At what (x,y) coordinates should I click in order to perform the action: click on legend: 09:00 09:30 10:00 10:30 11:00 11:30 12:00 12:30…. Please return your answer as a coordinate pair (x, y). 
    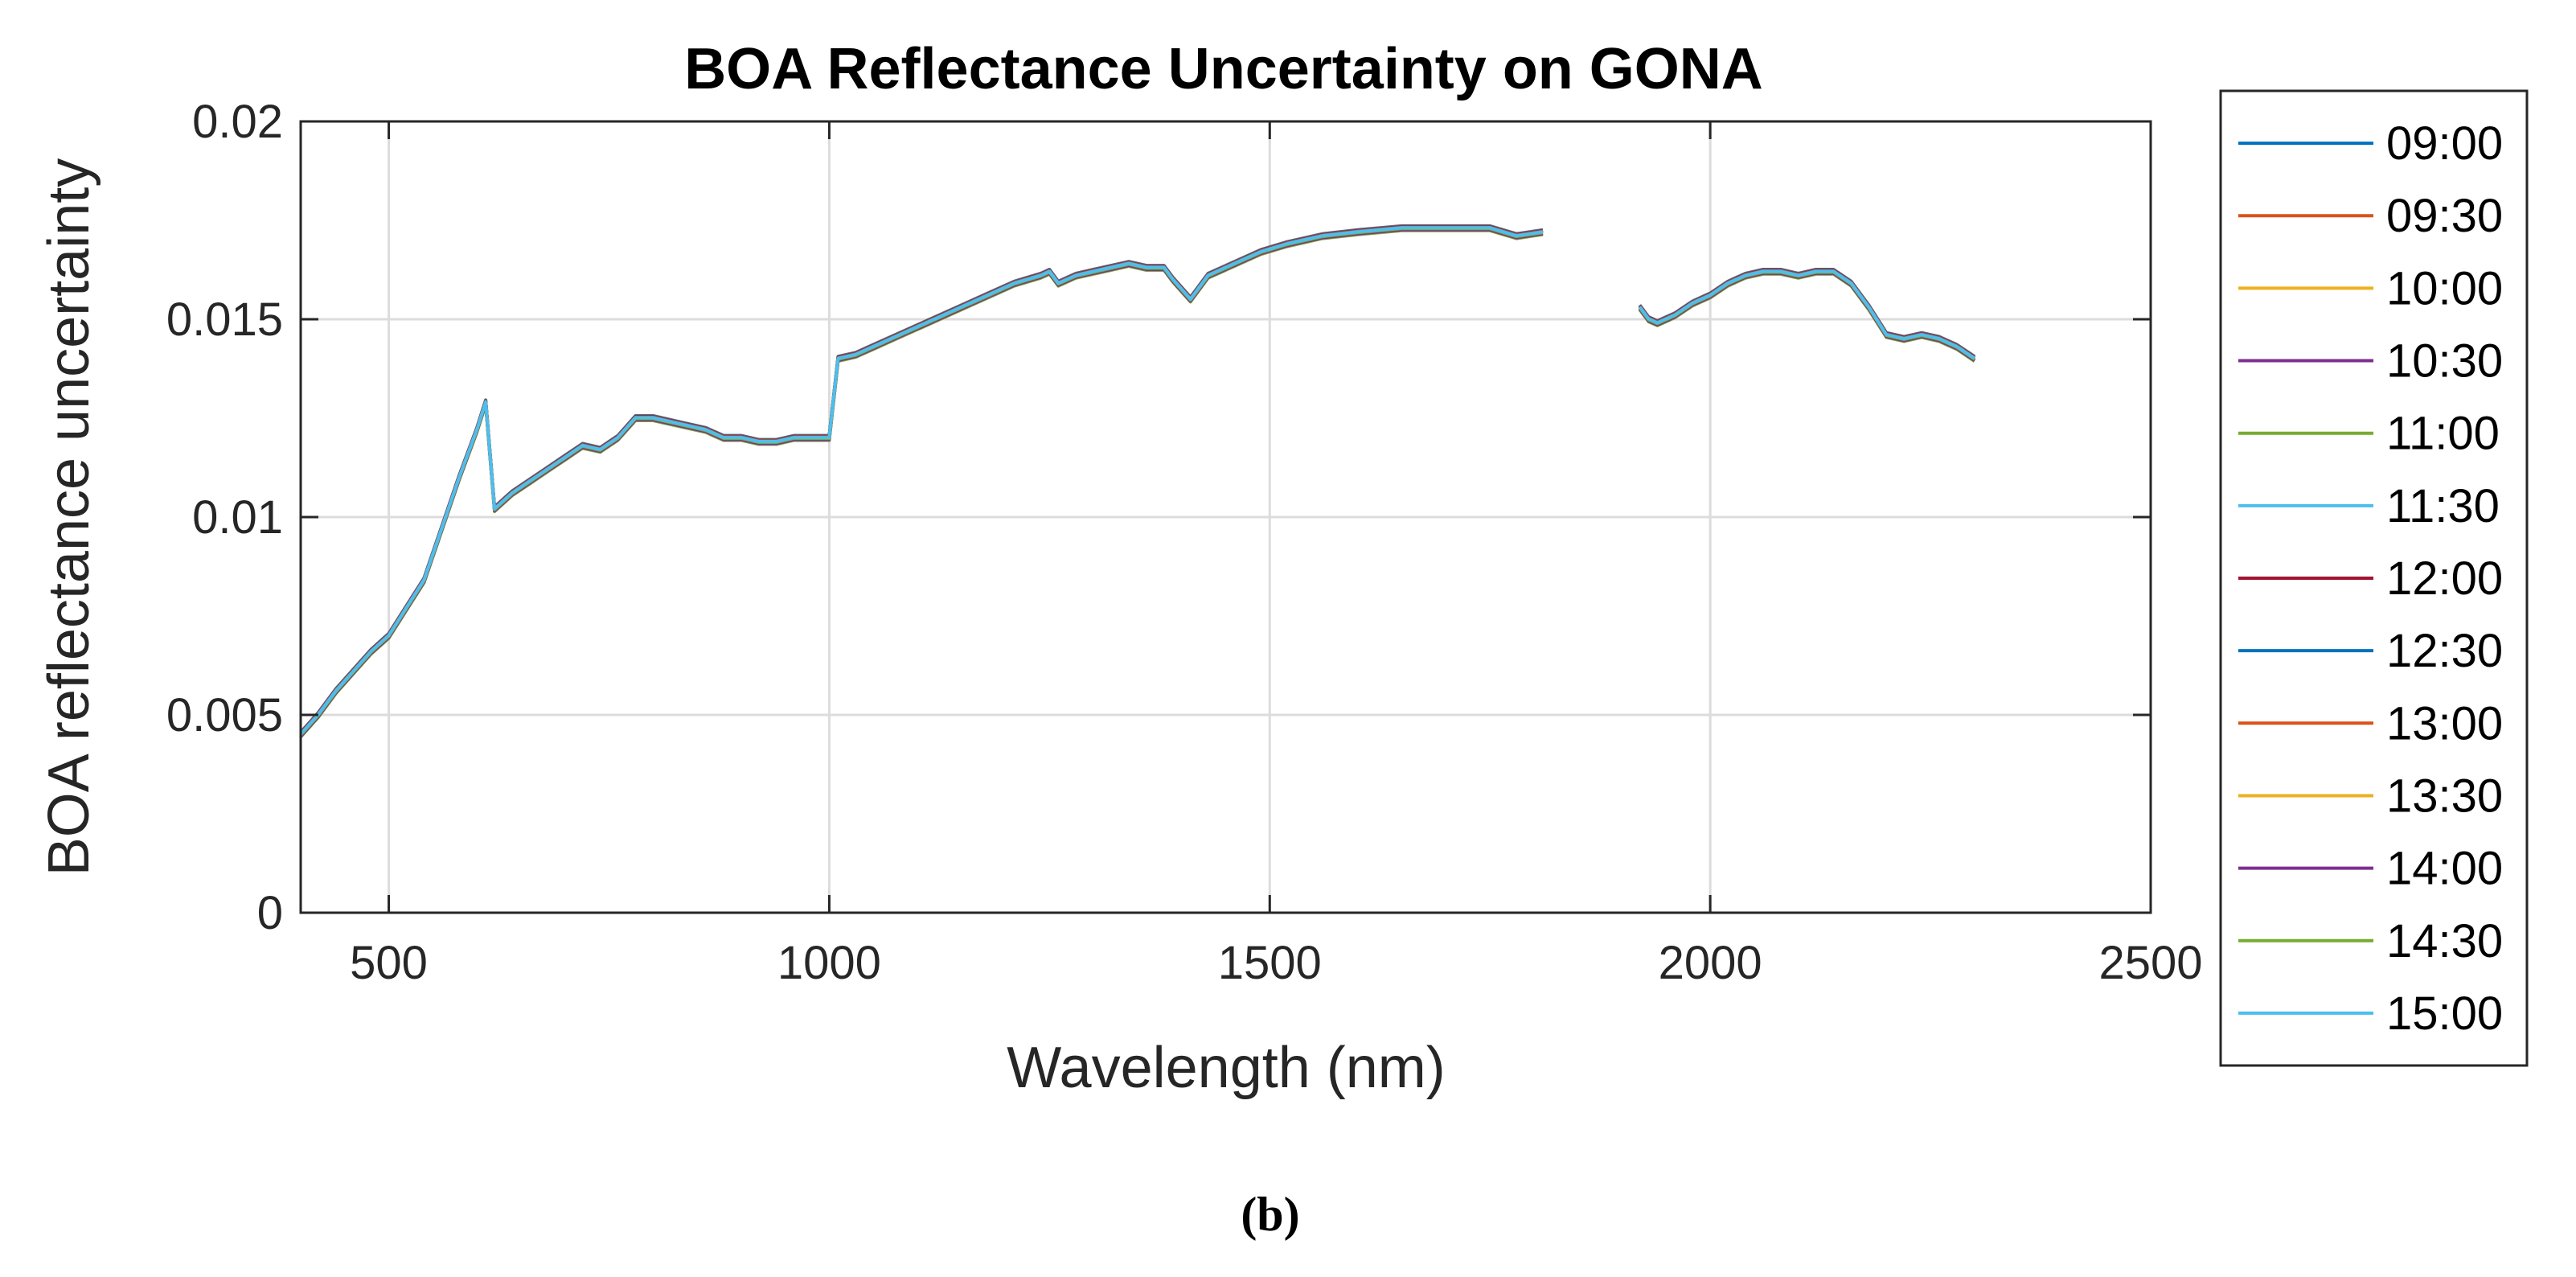
    Looking at the image, I should click on (2374, 578).